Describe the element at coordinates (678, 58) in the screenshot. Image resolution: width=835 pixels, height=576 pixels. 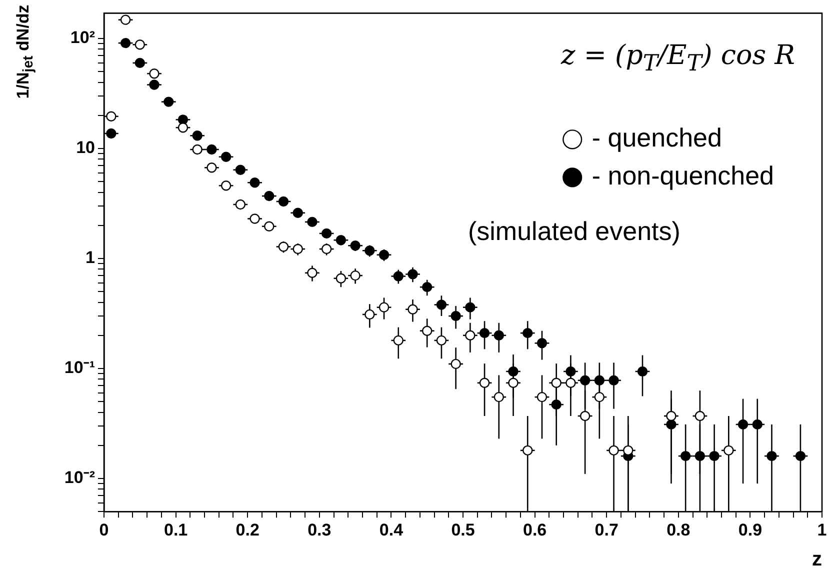
I see `annotation: z = (p$_{T}$/E$_{T}$) cos R` at that location.